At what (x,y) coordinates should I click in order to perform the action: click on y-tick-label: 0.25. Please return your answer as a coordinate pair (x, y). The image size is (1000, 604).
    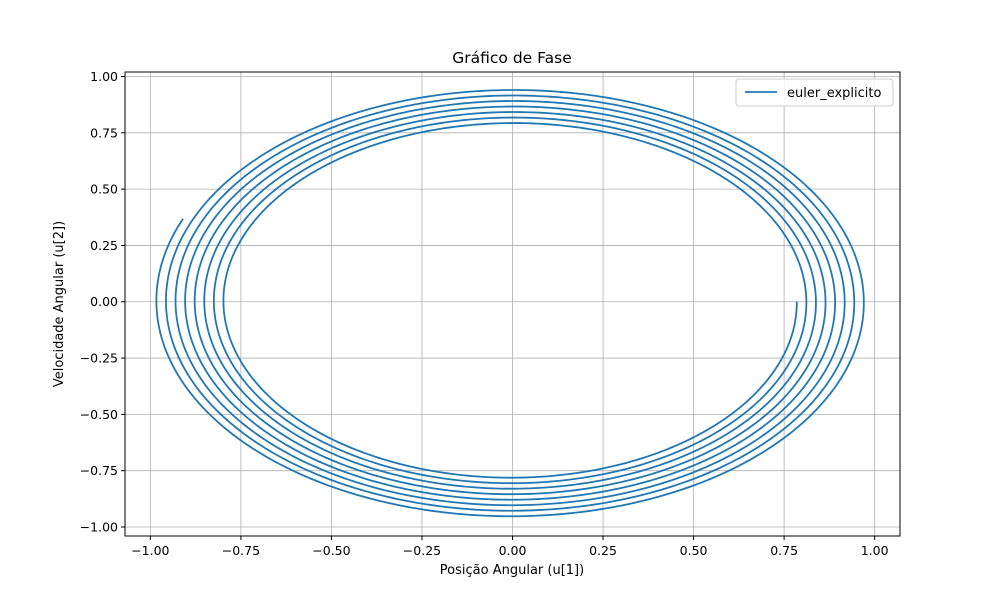
    Looking at the image, I should click on (104, 245).